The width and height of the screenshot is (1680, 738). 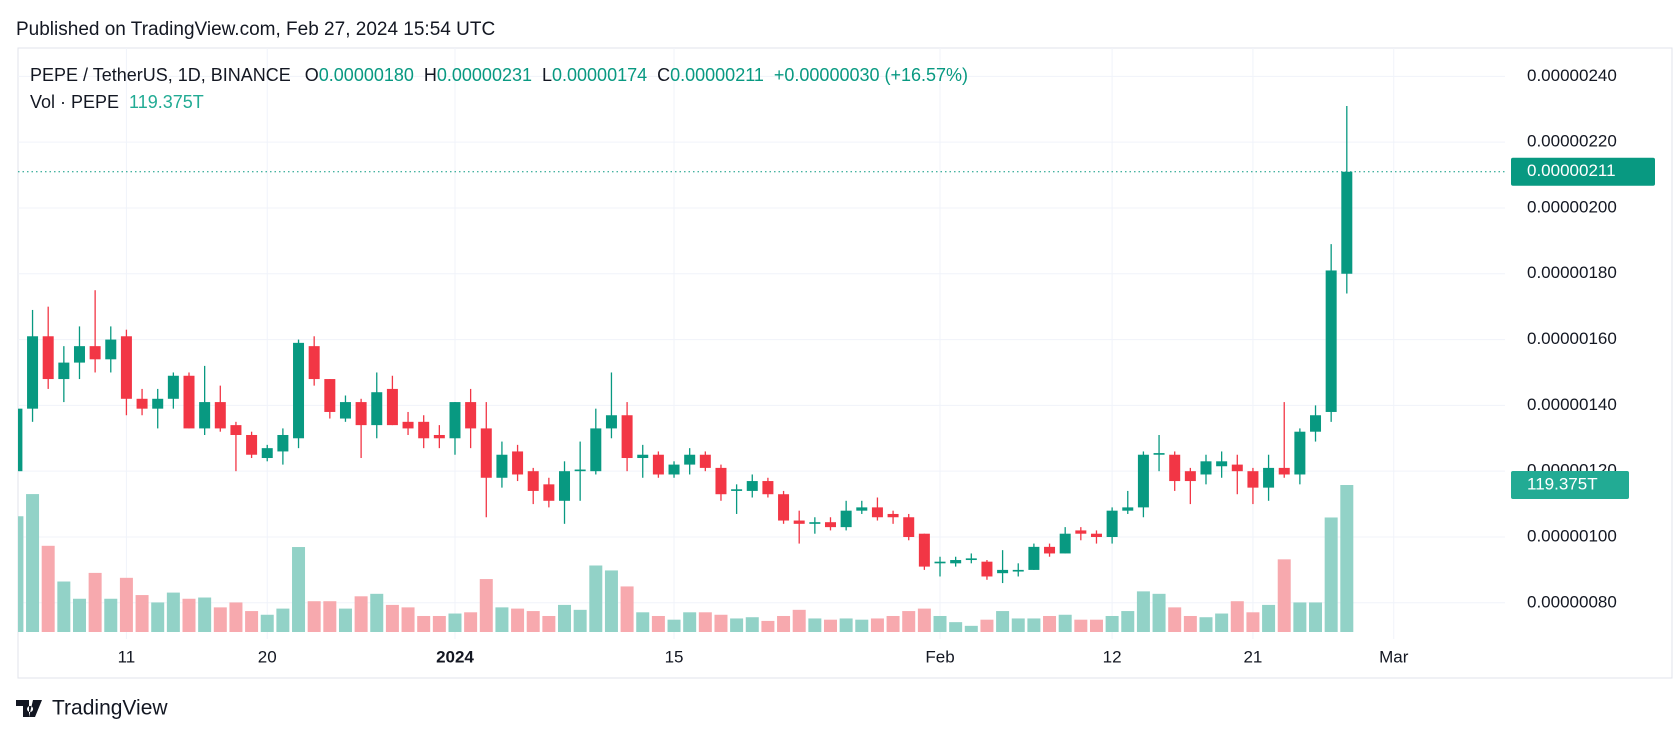 I want to click on x-tick-label: 11, so click(x=127, y=656).